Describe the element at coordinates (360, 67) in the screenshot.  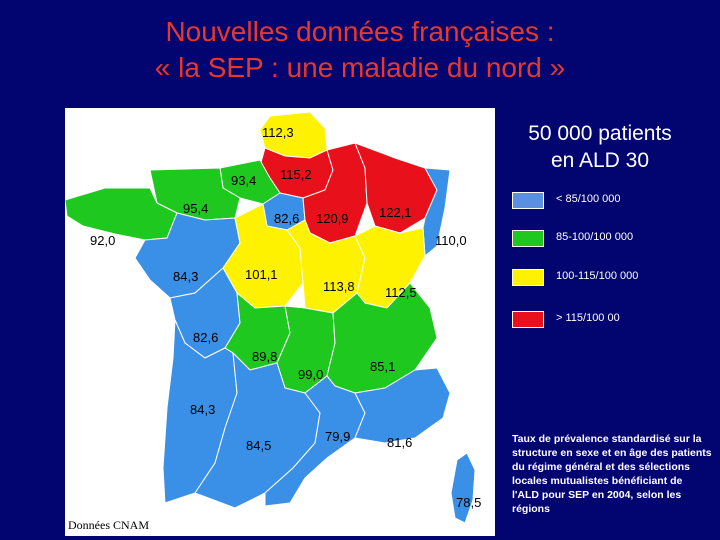
I see `title-line-2: « la SEP : une maladie du nord »` at that location.